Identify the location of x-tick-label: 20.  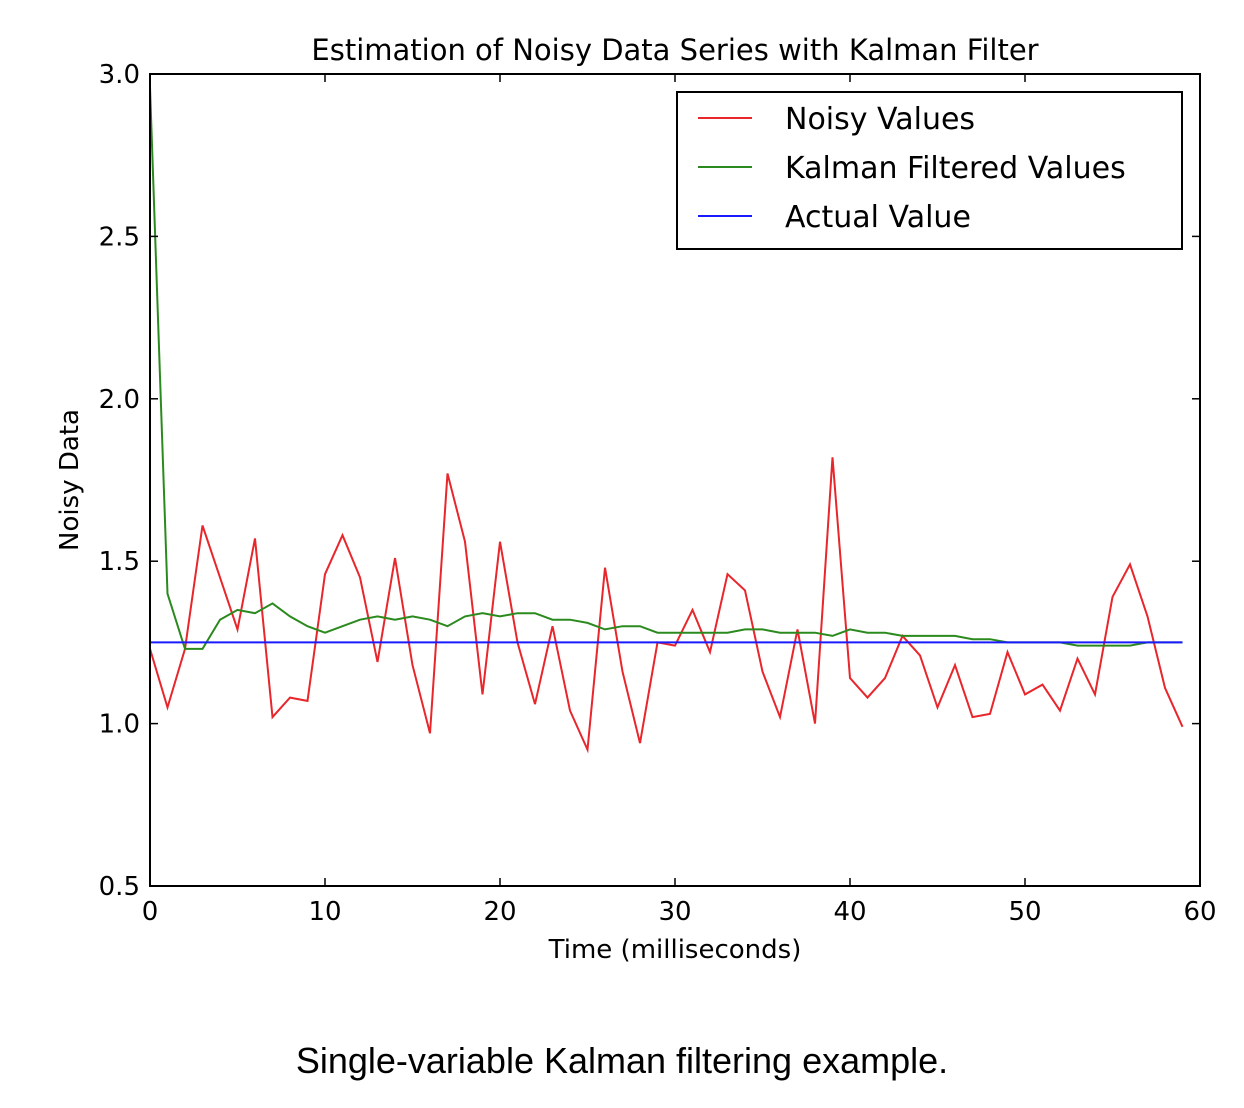
(499, 912).